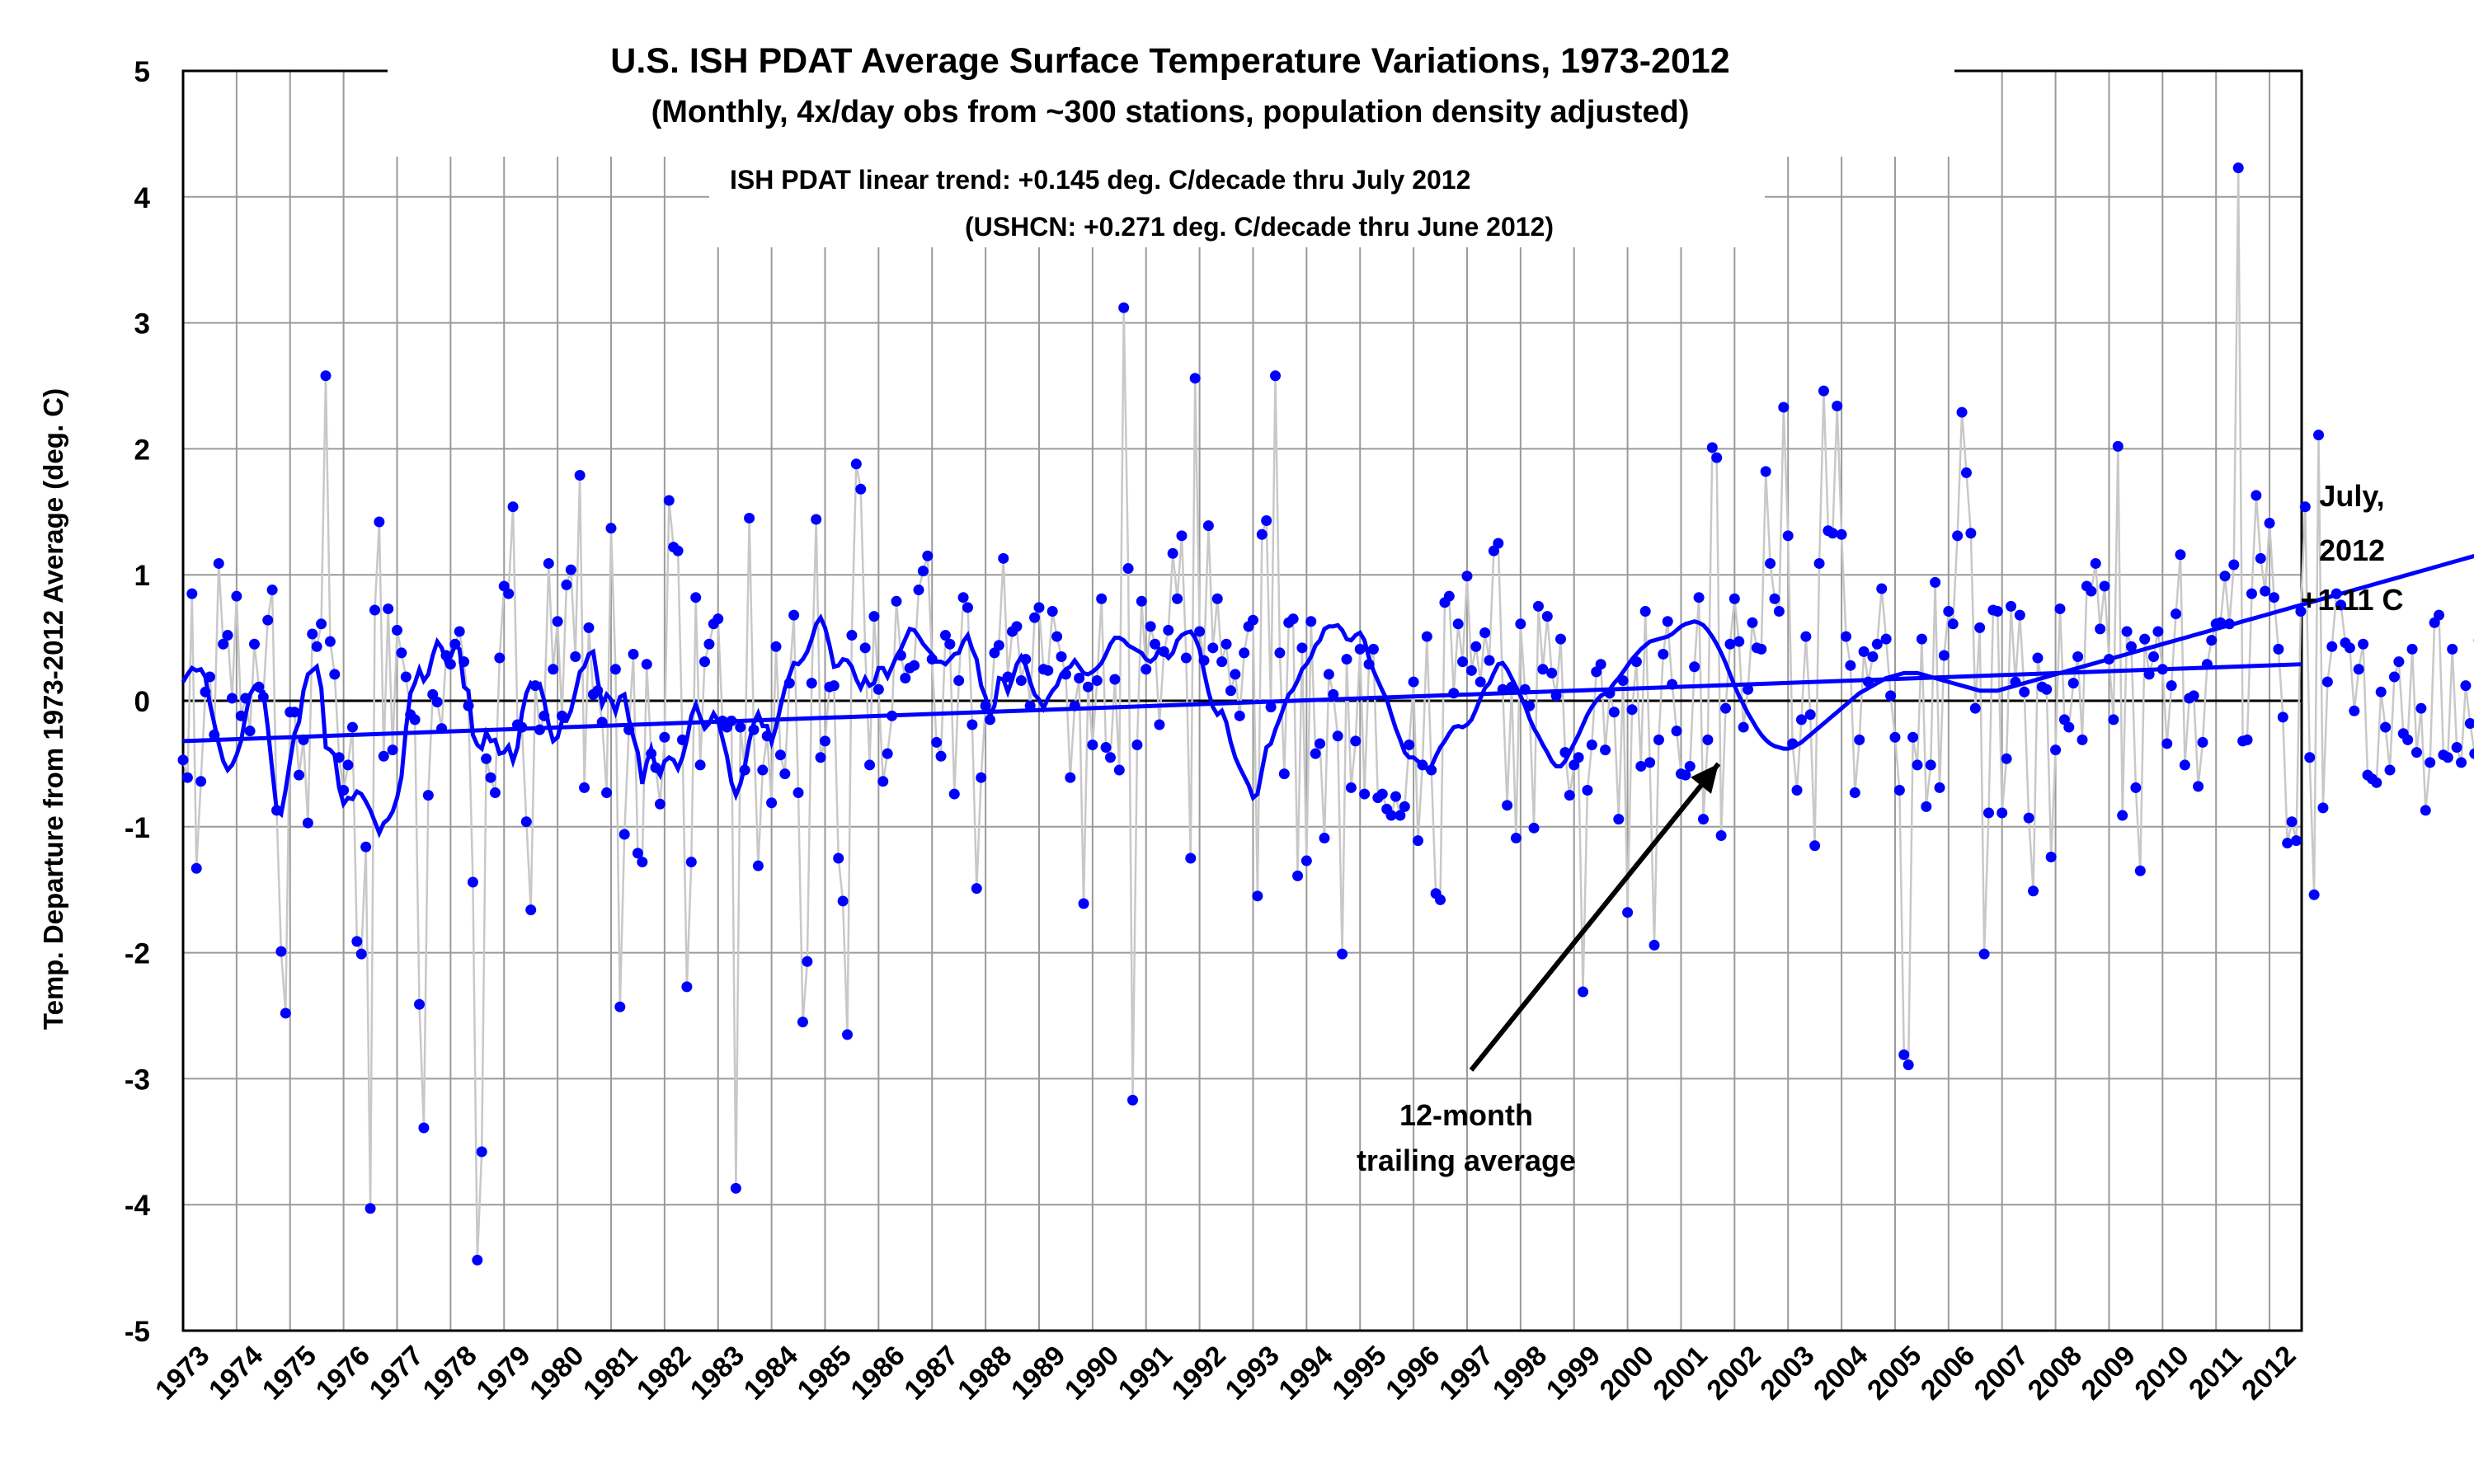 This screenshot has width=2474, height=1484. What do you see at coordinates (142, 702) in the screenshot?
I see `y-tick-label: 0` at bounding box center [142, 702].